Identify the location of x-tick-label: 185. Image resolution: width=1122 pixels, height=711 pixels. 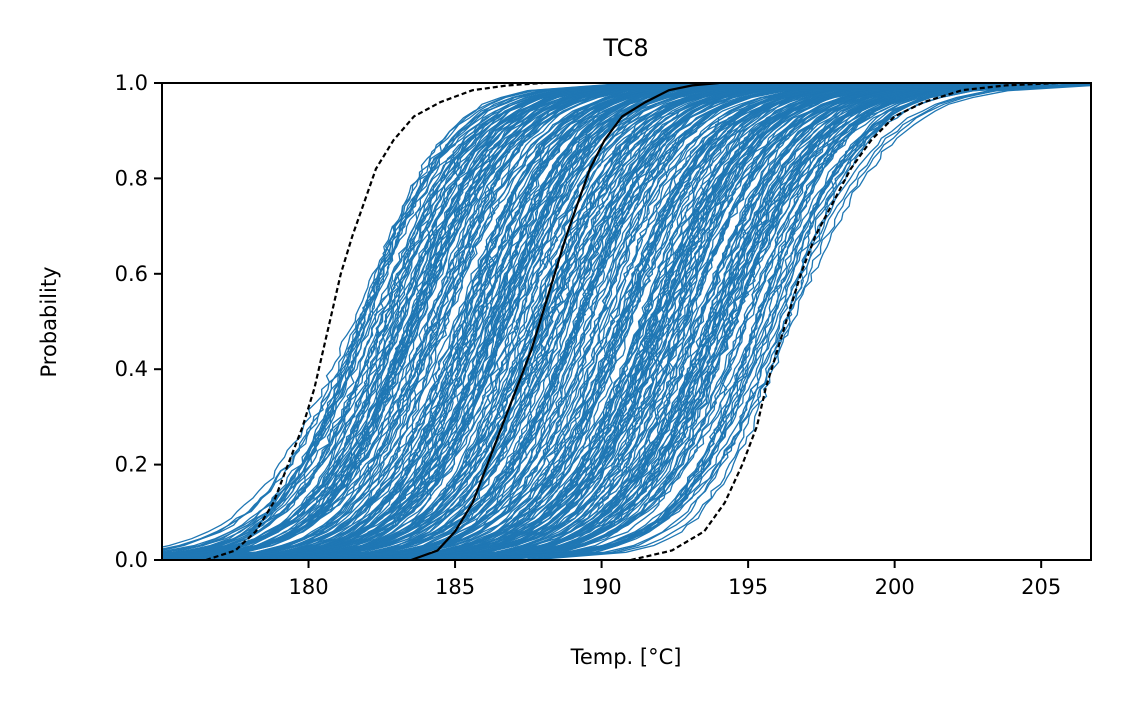
(455, 587).